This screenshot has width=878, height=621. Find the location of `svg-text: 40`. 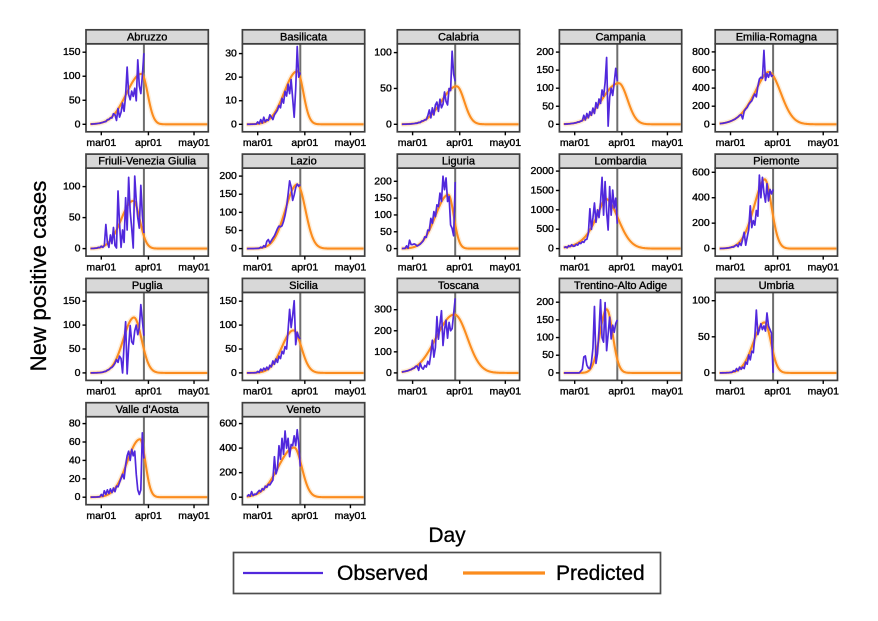

svg-text: 40 is located at coordinates (75, 460).